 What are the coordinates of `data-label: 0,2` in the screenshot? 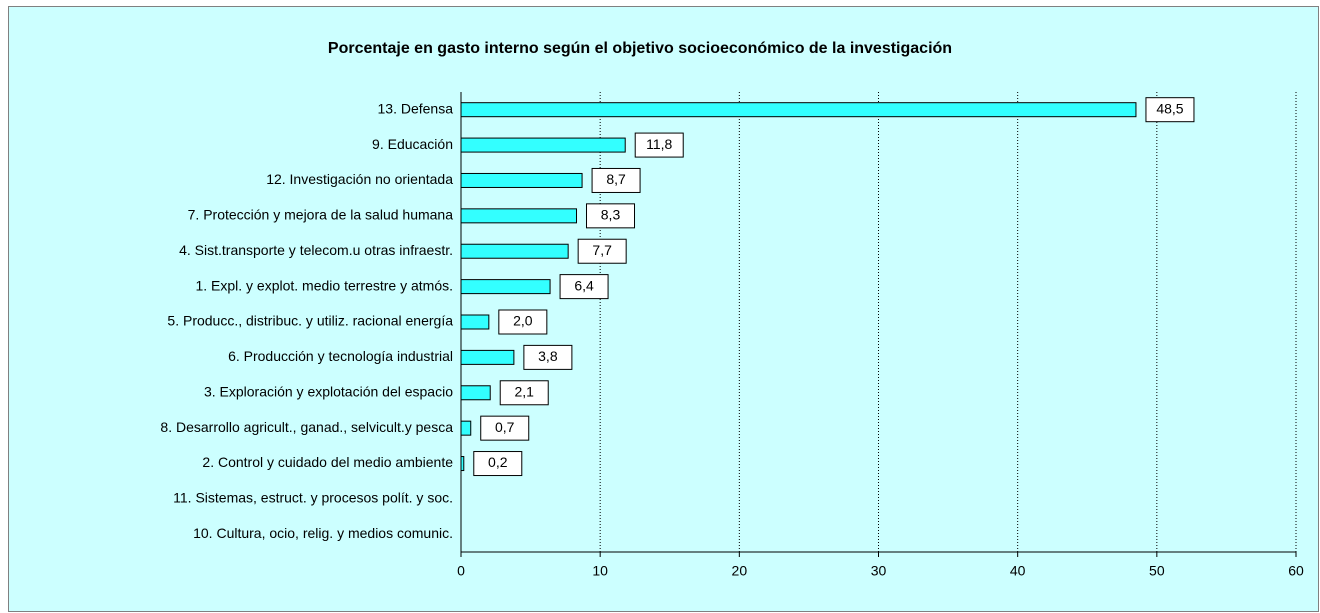 It's located at (498, 462).